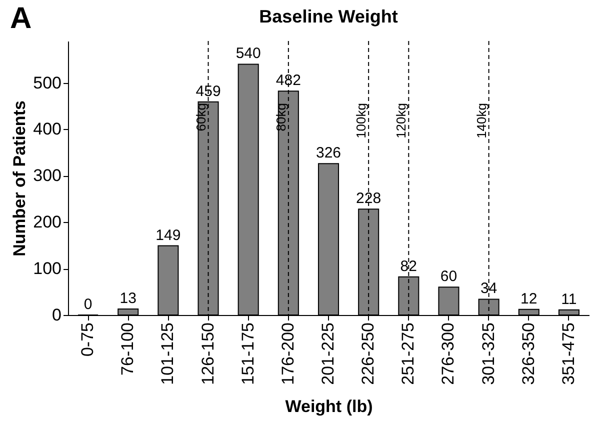  Describe the element at coordinates (168, 353) in the screenshot. I see `x-tick-label: 101-125` at that location.